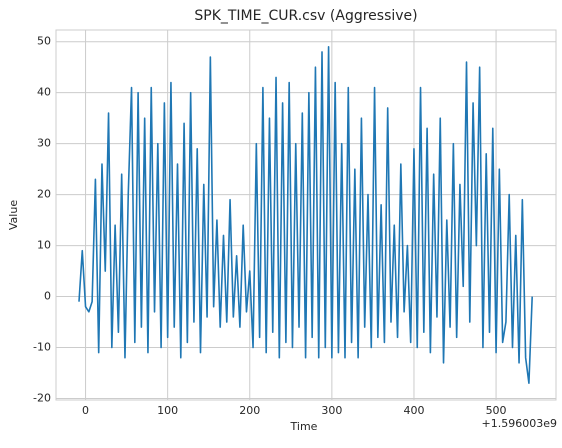 The height and width of the screenshot is (448, 562). What do you see at coordinates (413, 410) in the screenshot?
I see `x-tick-label: 400` at bounding box center [413, 410].